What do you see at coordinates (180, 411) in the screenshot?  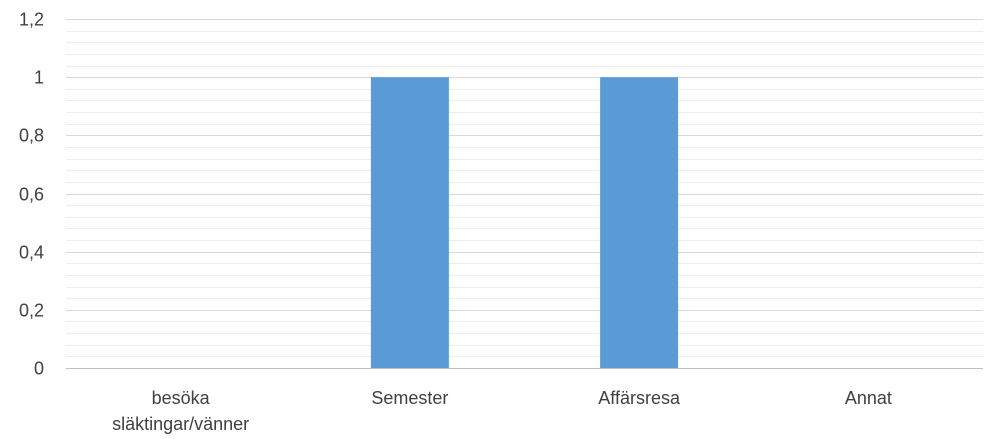 I see `x-tick-label: besöka släktingar/vänner` at bounding box center [180, 411].